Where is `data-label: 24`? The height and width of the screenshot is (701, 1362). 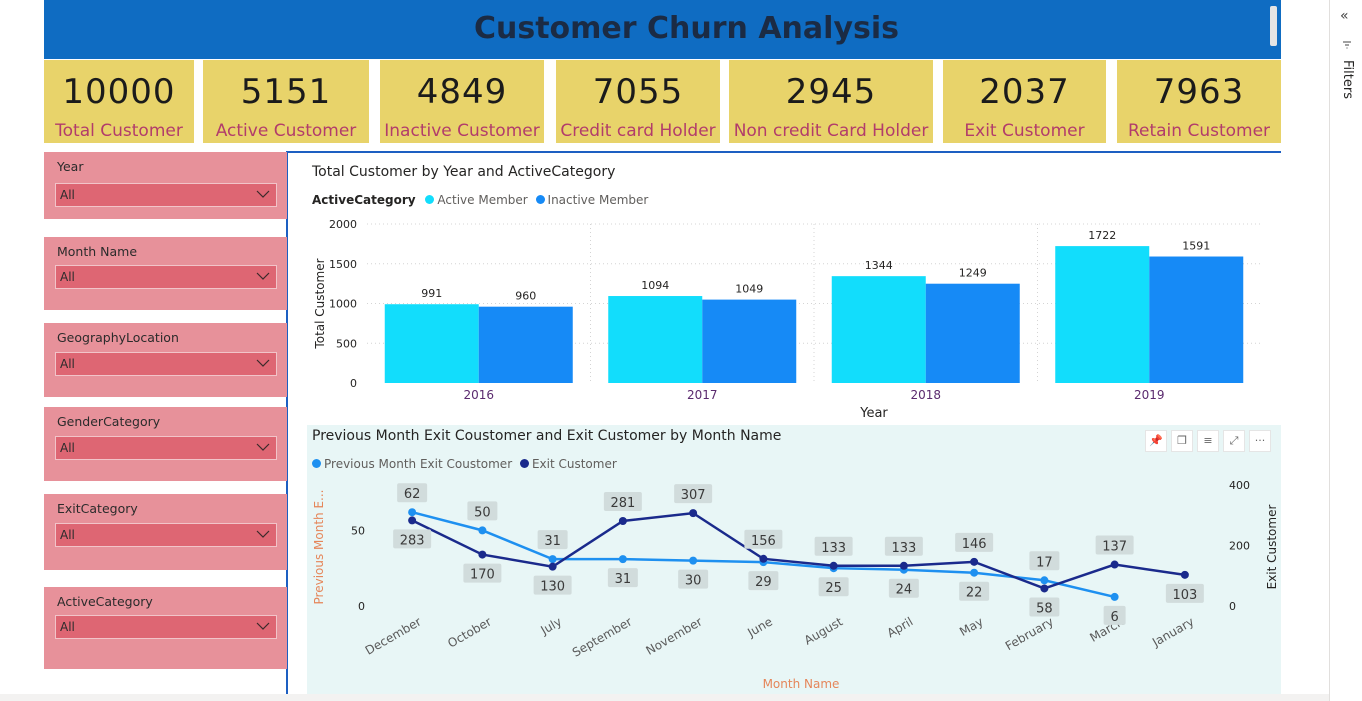 data-label: 24 is located at coordinates (904, 590).